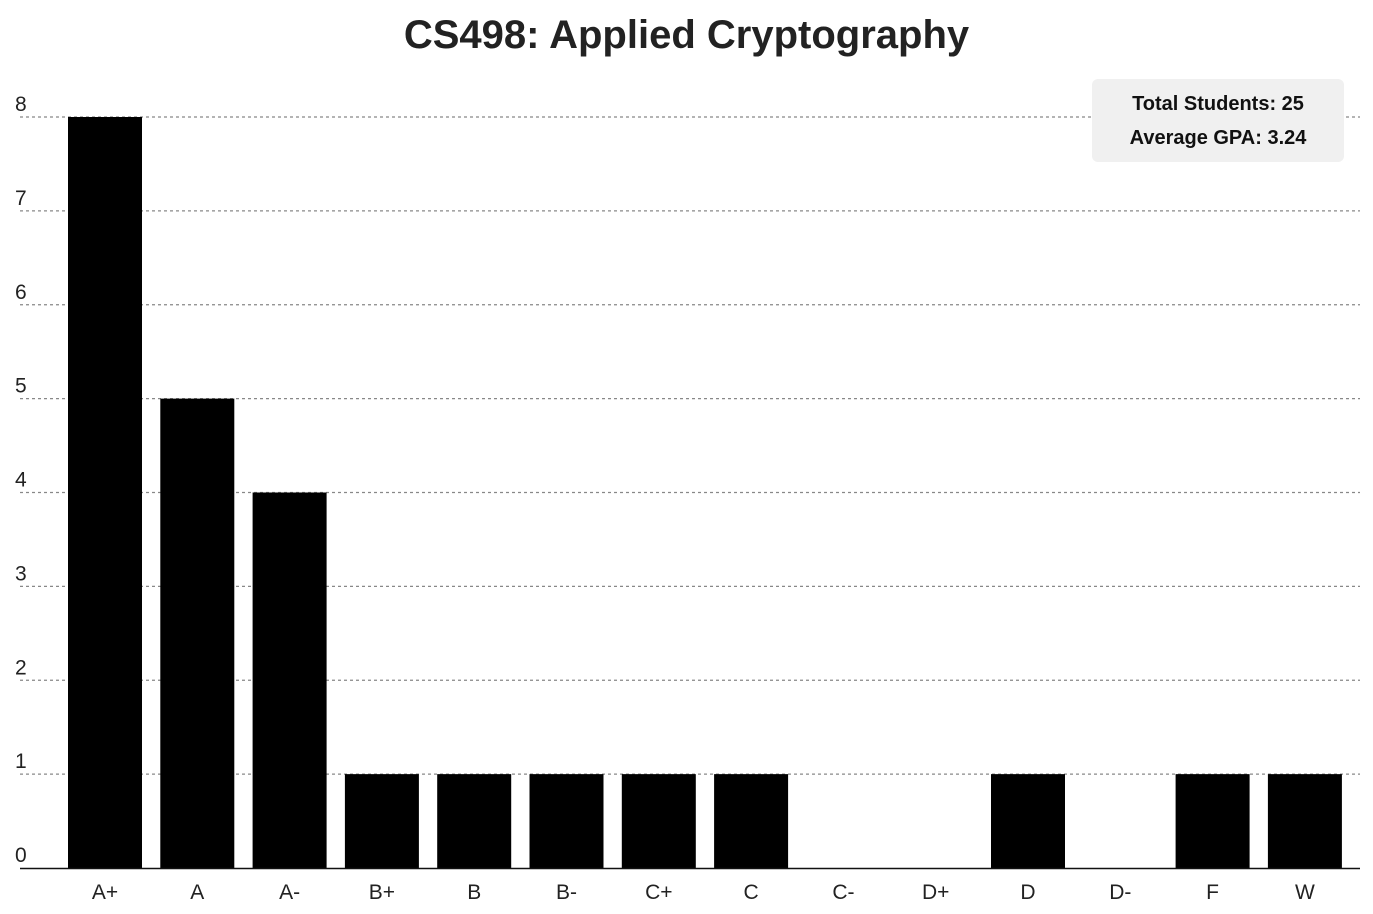 The image size is (1373, 914). I want to click on y-tick-label-8: 8, so click(21, 104).